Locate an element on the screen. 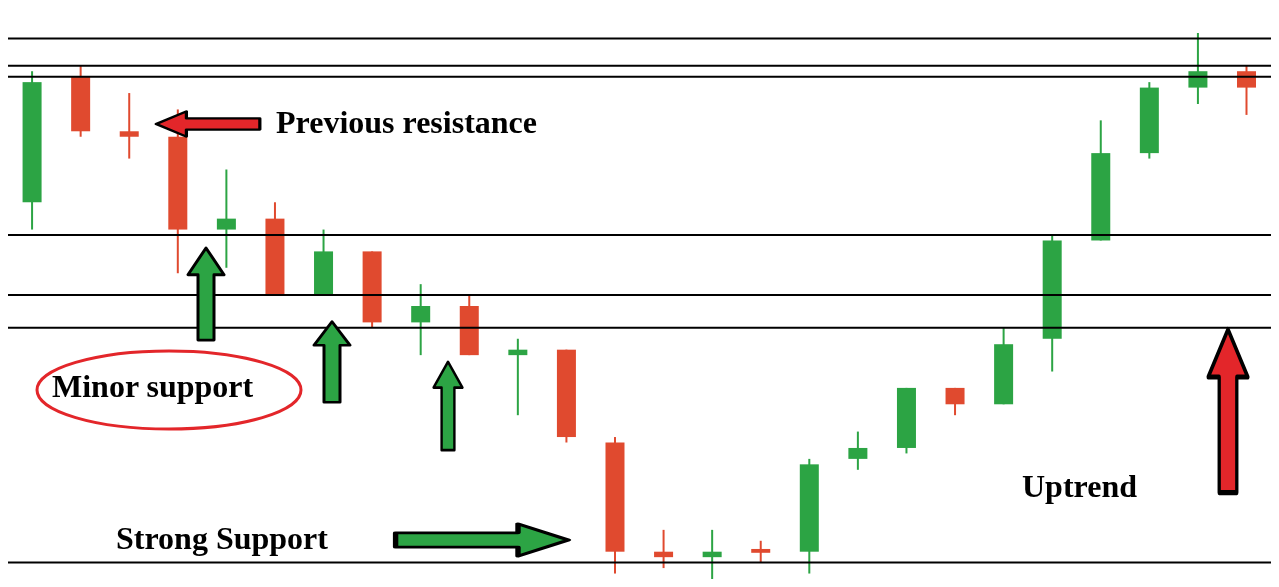 Image resolution: width=1279 pixels, height=587 pixels. annotation: Strong Support is located at coordinates (222, 538).